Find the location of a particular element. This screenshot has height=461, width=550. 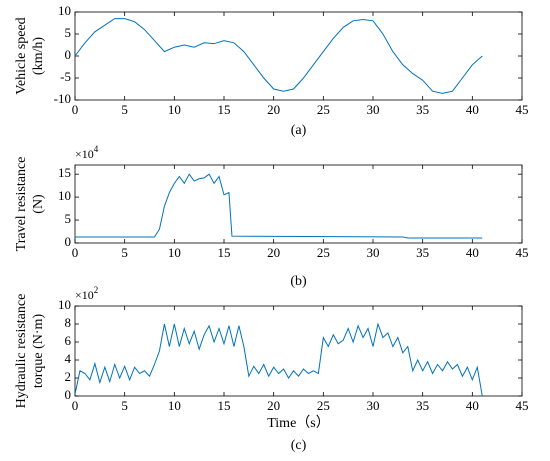

y-axis-label: (km/h) is located at coordinates (38, 56).